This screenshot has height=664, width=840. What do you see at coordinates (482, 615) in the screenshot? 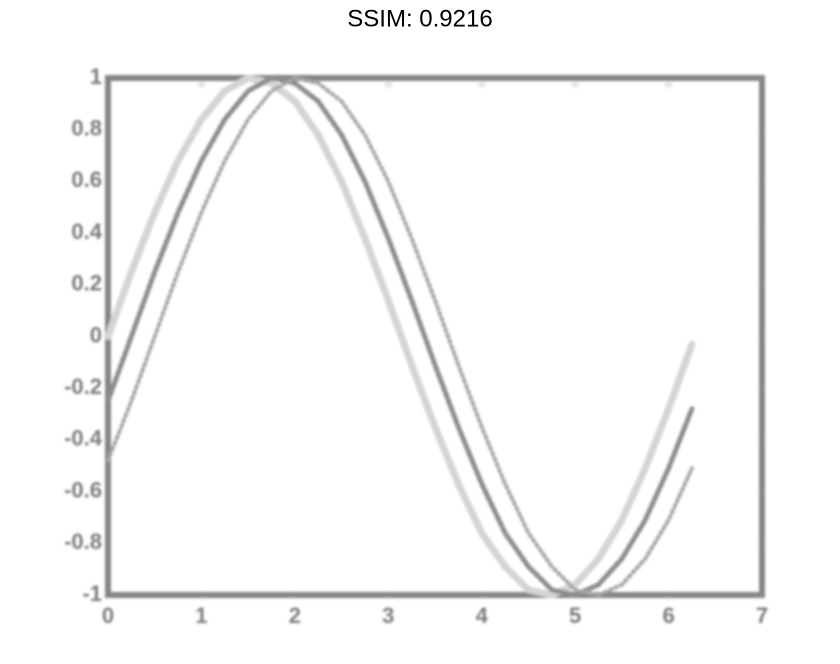
I see `x-tick-label: 4` at bounding box center [482, 615].